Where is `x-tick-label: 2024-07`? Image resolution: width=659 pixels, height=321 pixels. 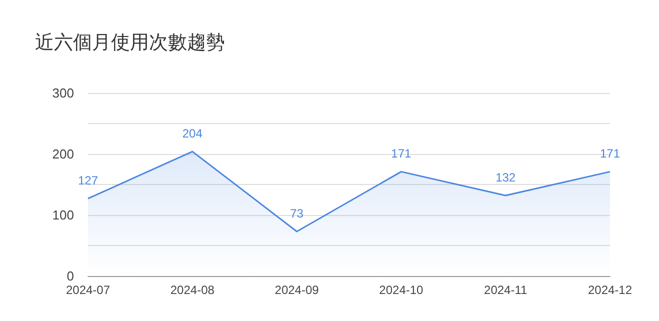
x-tick-label: 2024-07 is located at coordinates (88, 290).